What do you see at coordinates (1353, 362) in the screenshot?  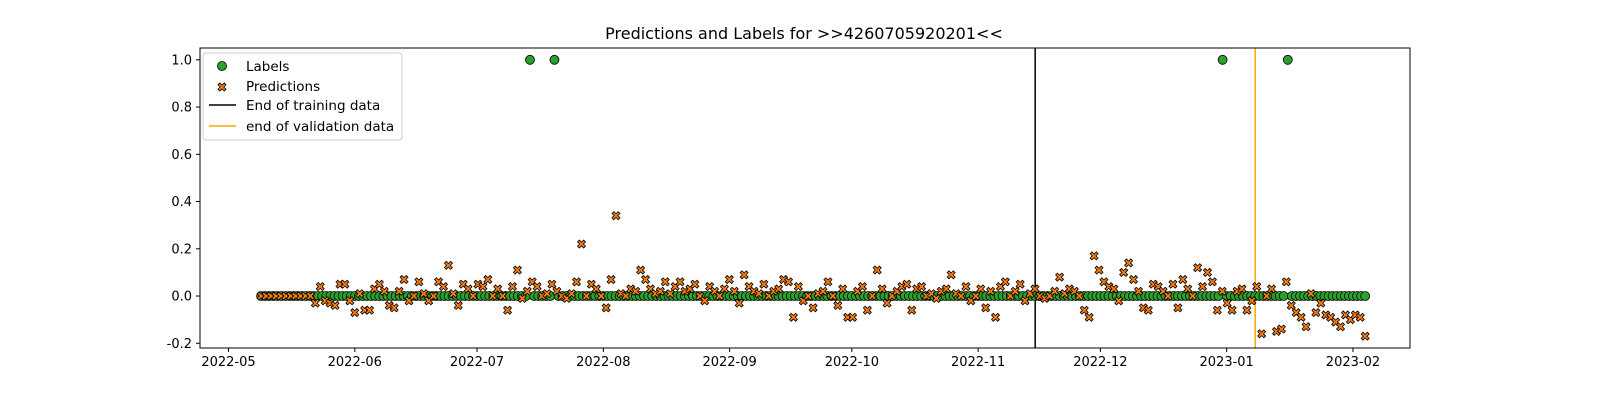 I see `x-tick-label: 2023-02` at bounding box center [1353, 362].